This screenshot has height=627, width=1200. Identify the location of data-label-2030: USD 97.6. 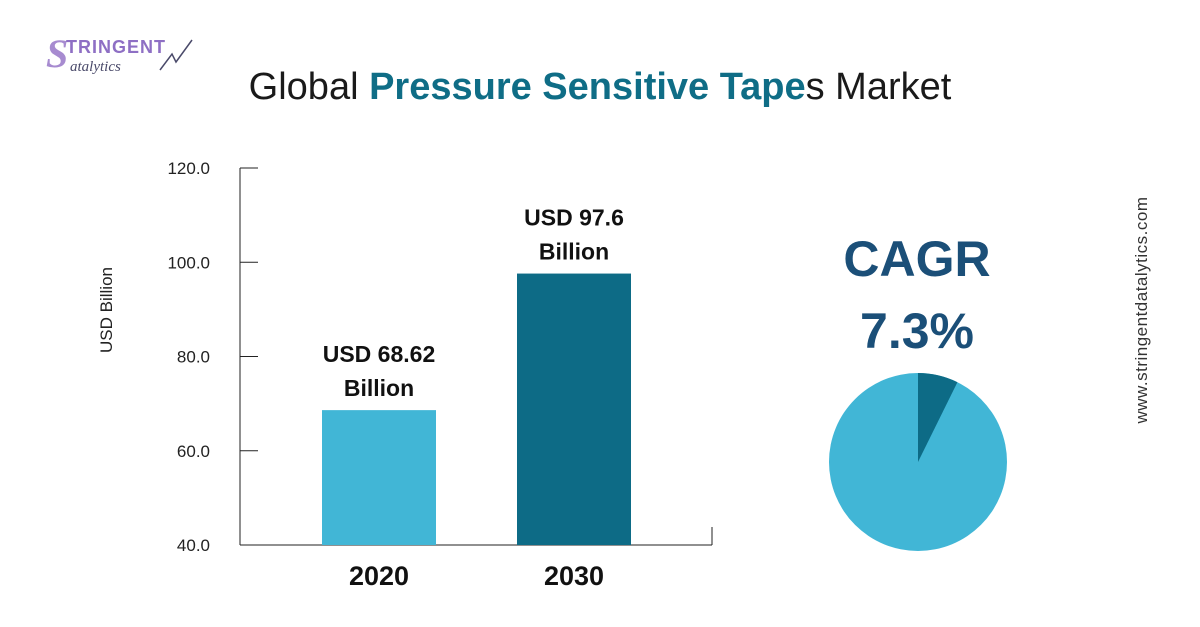
(574, 218).